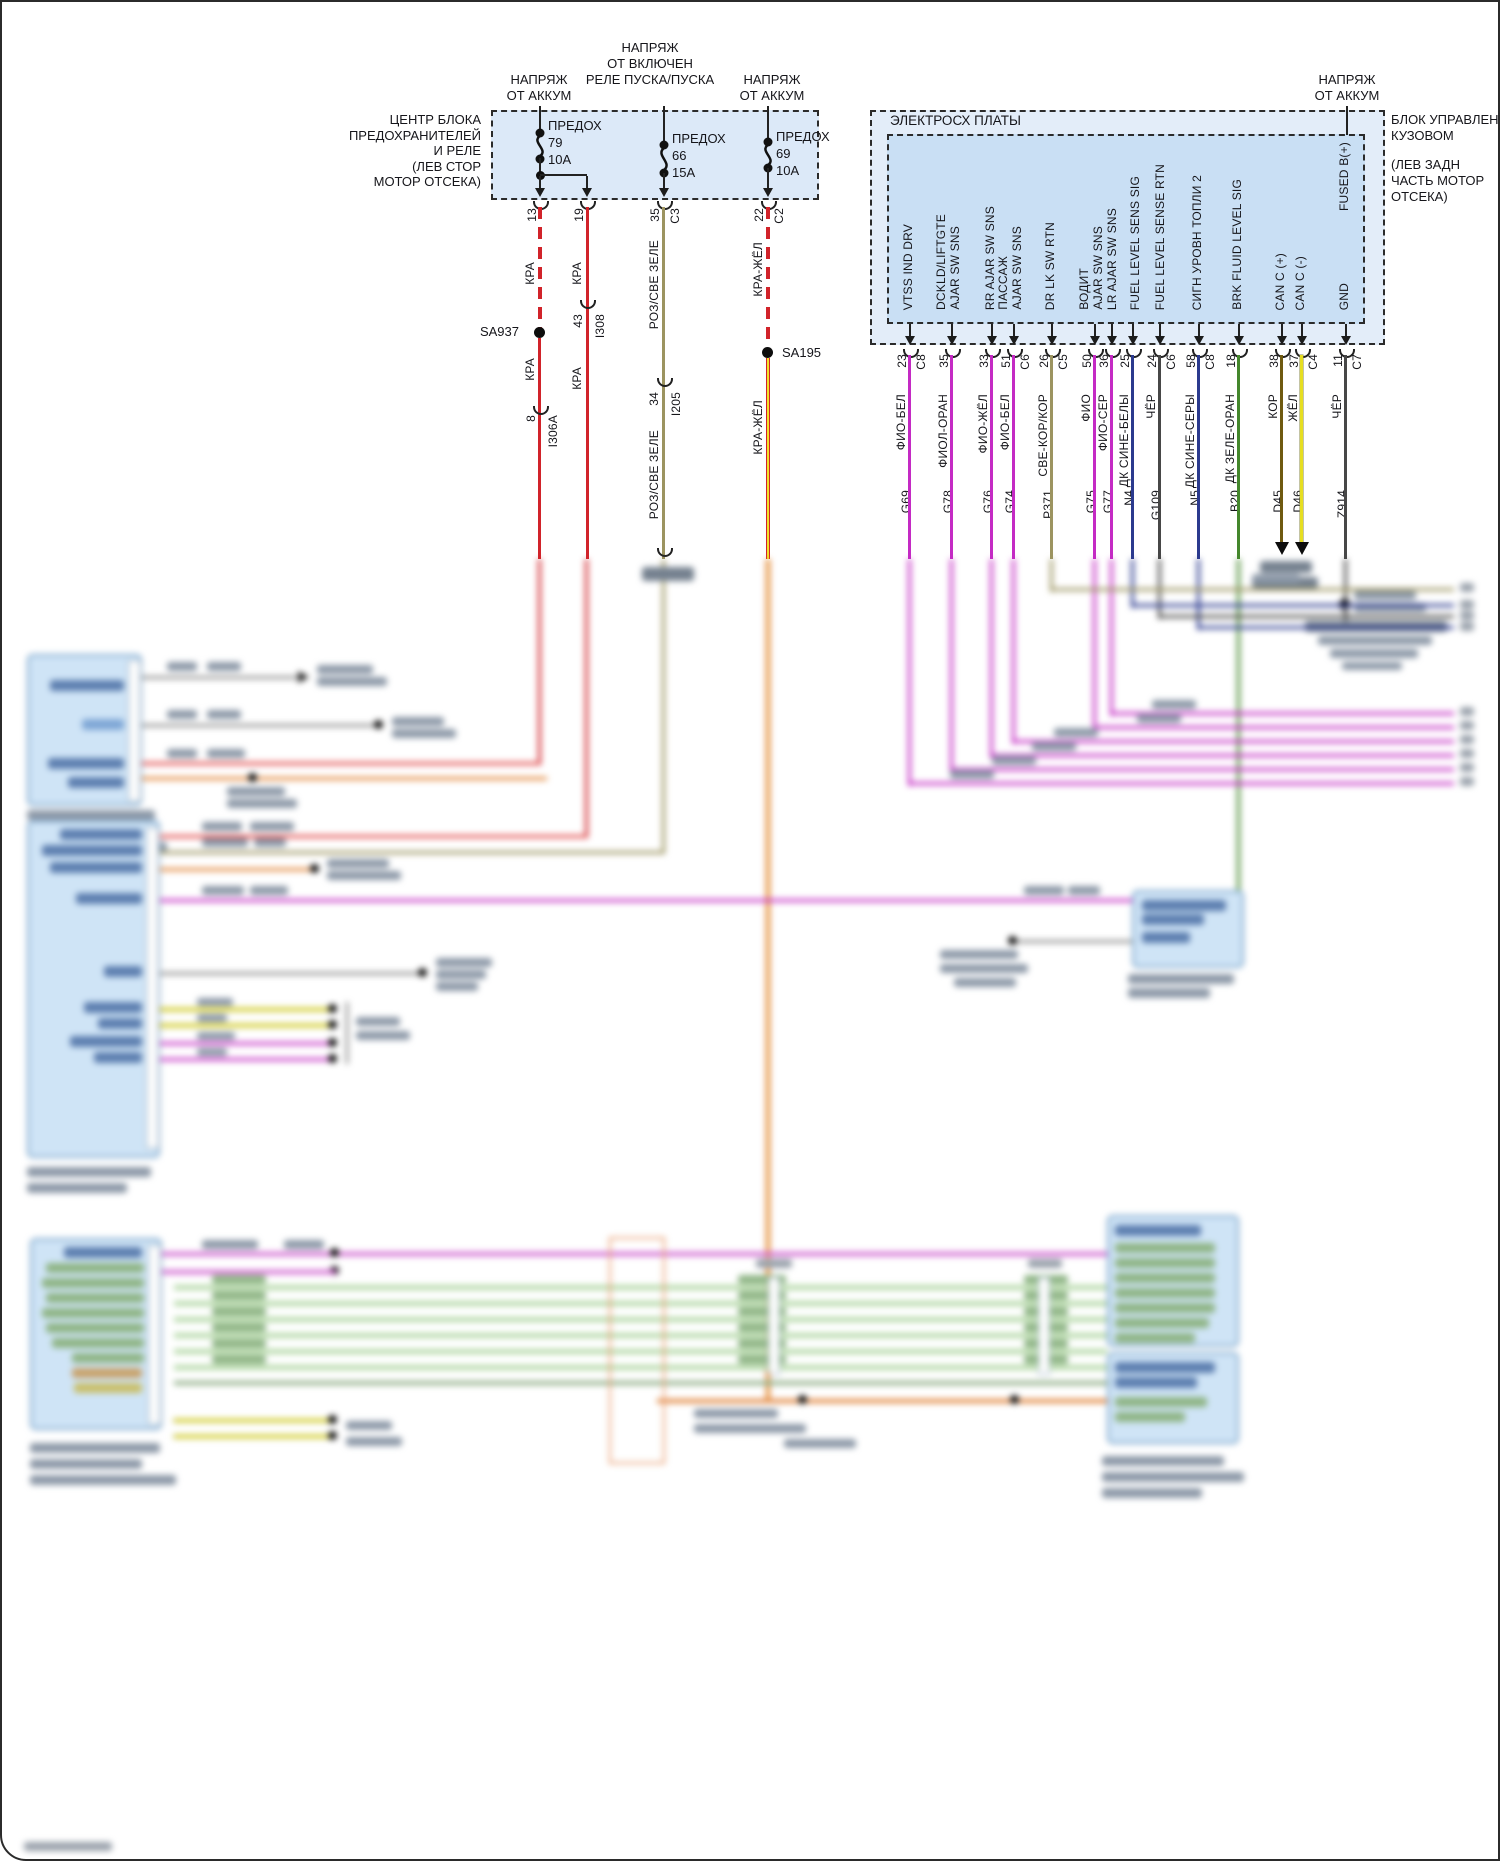 The image size is (1500, 1861). Describe the element at coordinates (802, 352) in the screenshot. I see `splice-label: SA195` at that location.